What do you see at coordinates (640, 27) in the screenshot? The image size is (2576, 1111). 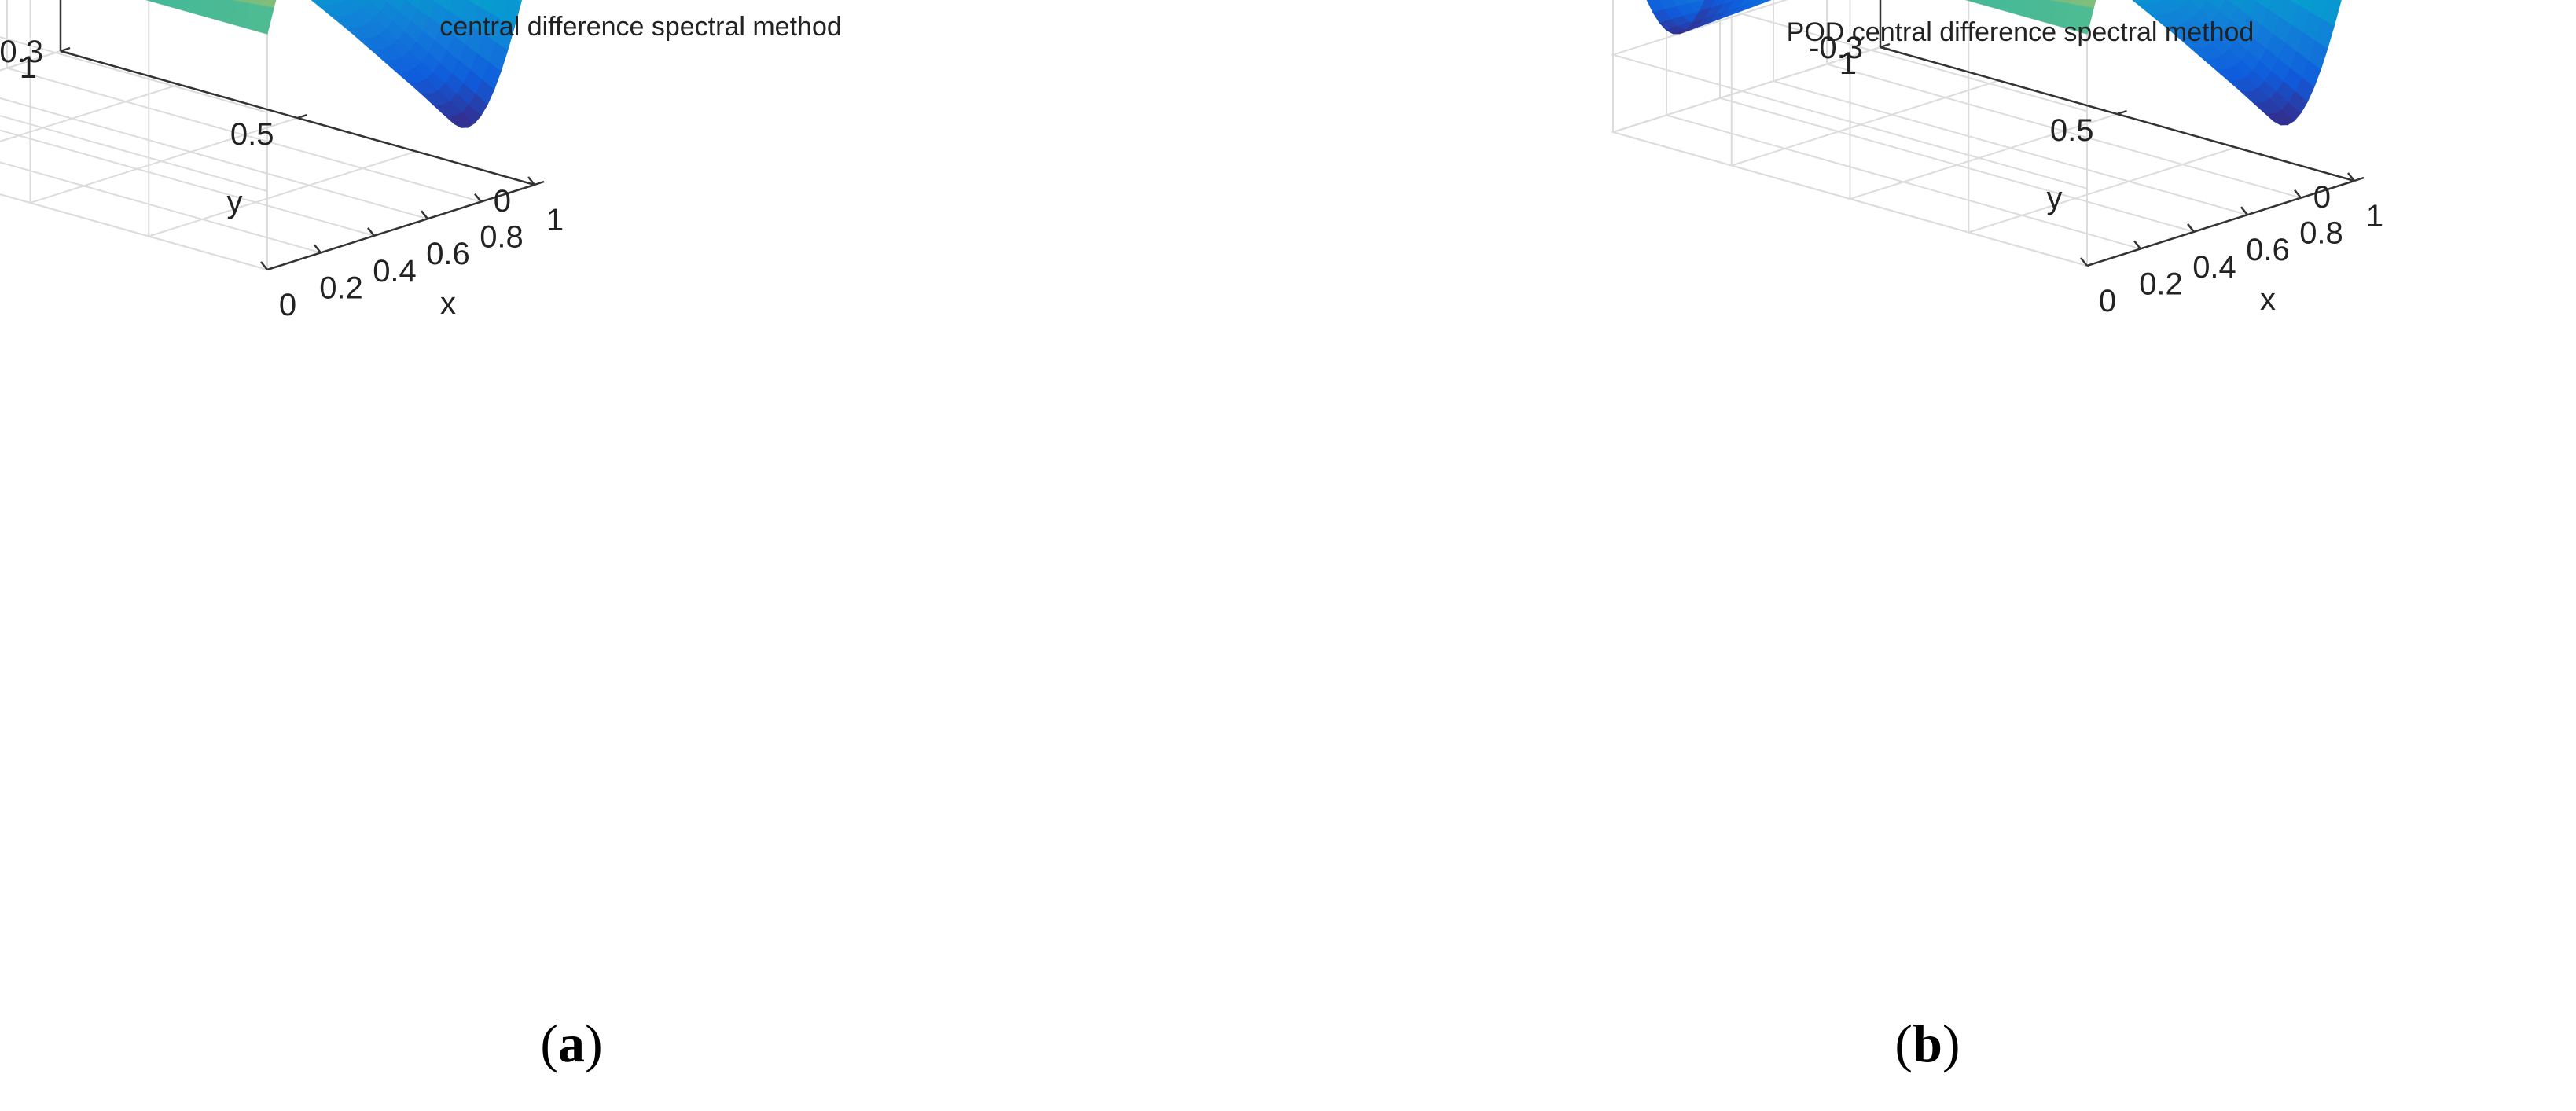 I see `chart-title: central difference spectral method` at bounding box center [640, 27].